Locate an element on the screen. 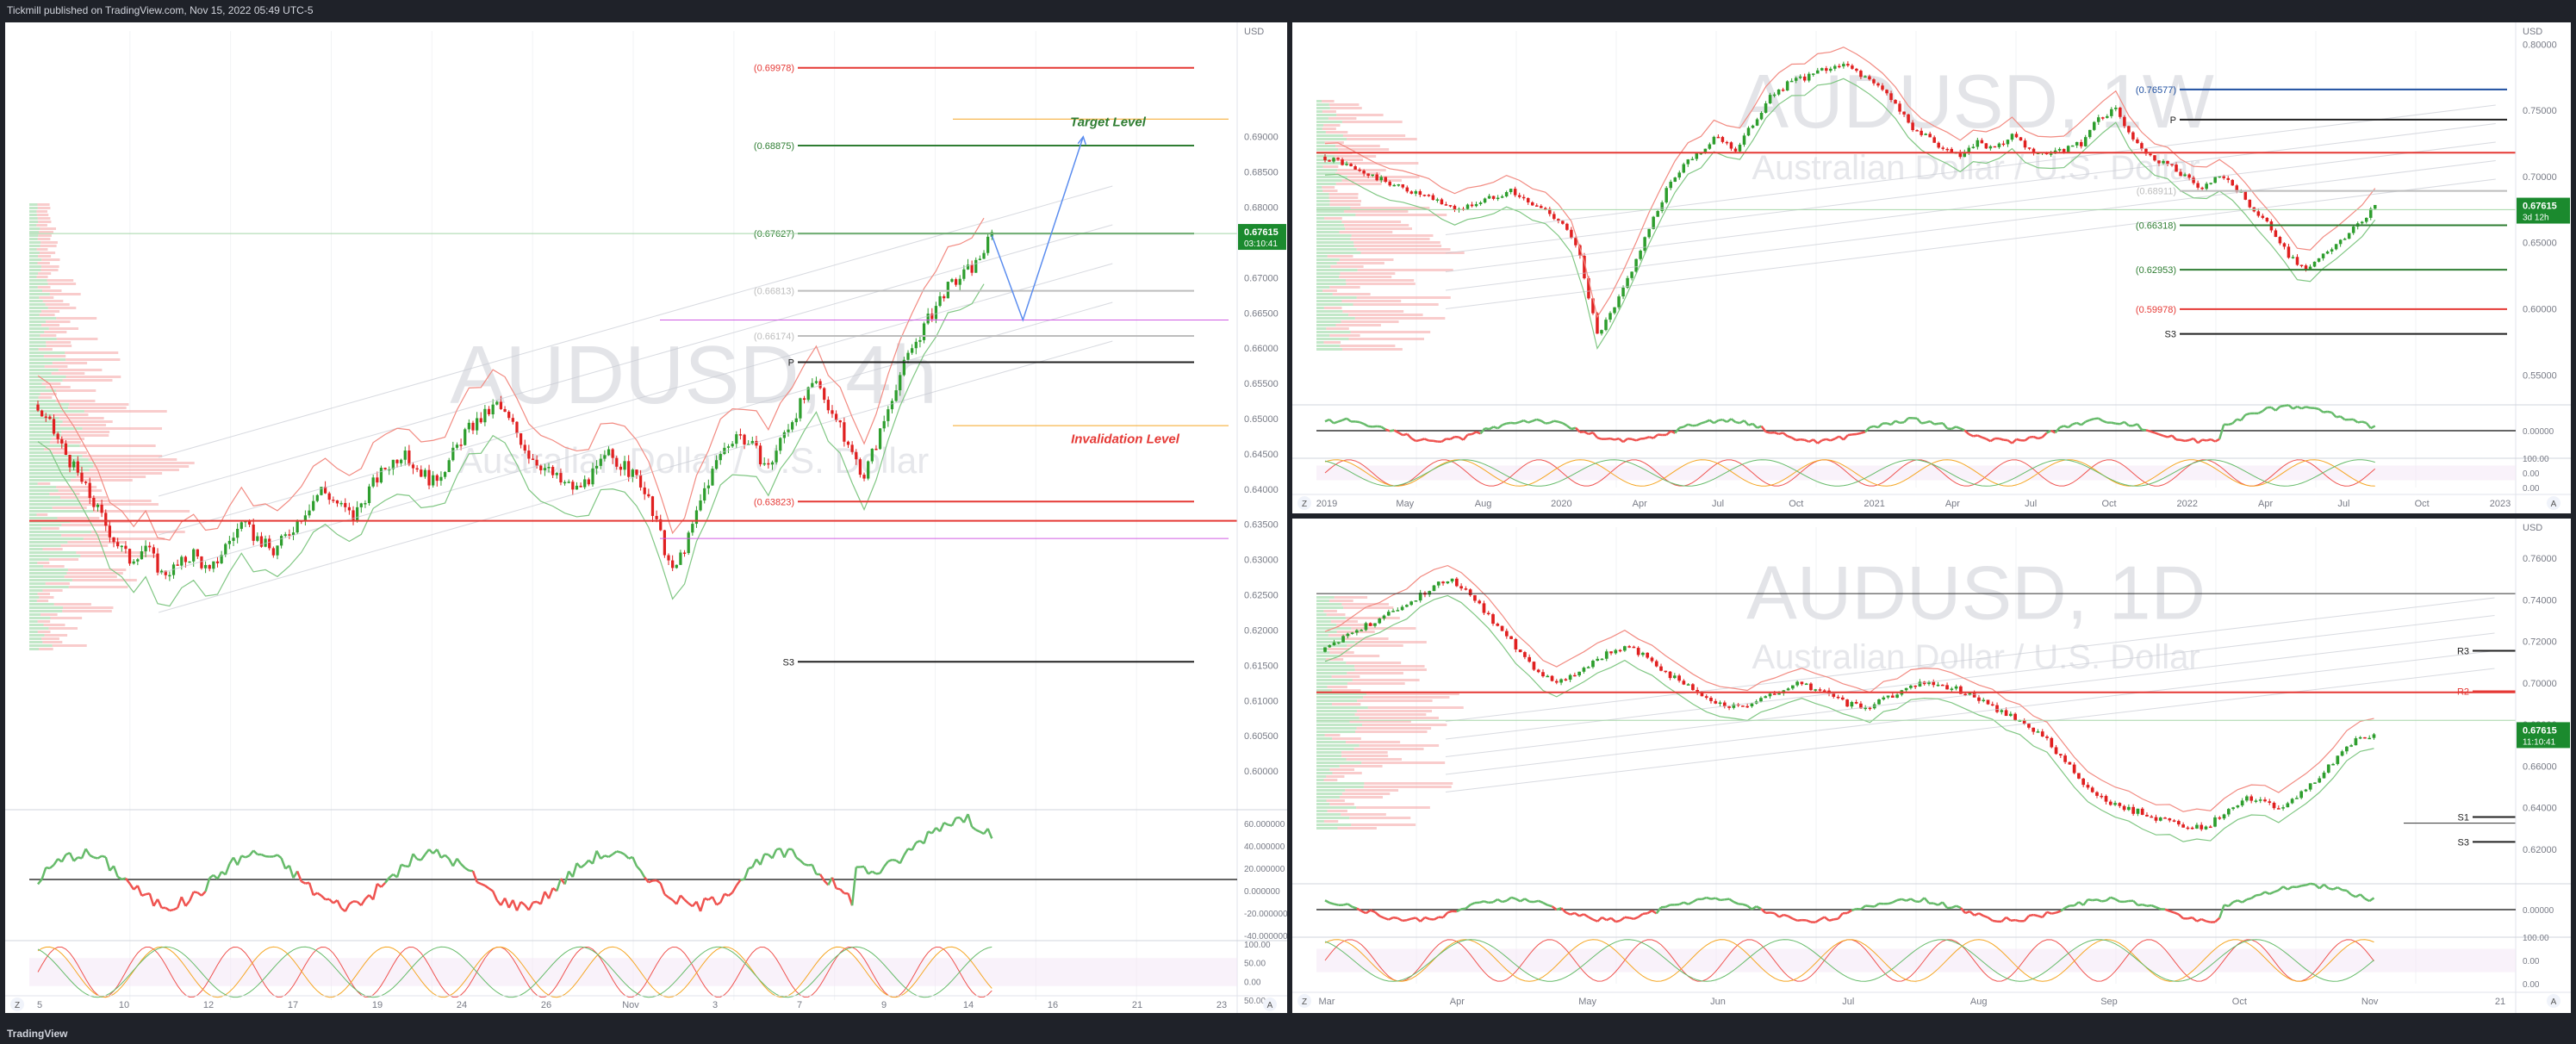 This screenshot has width=2576, height=1044. level-label: (0.68875) is located at coordinates (774, 146).